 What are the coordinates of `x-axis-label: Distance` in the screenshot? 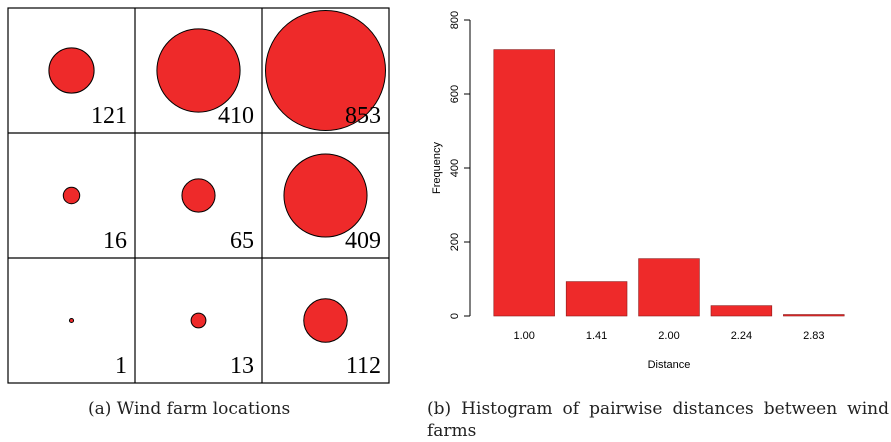 It's located at (669, 365).